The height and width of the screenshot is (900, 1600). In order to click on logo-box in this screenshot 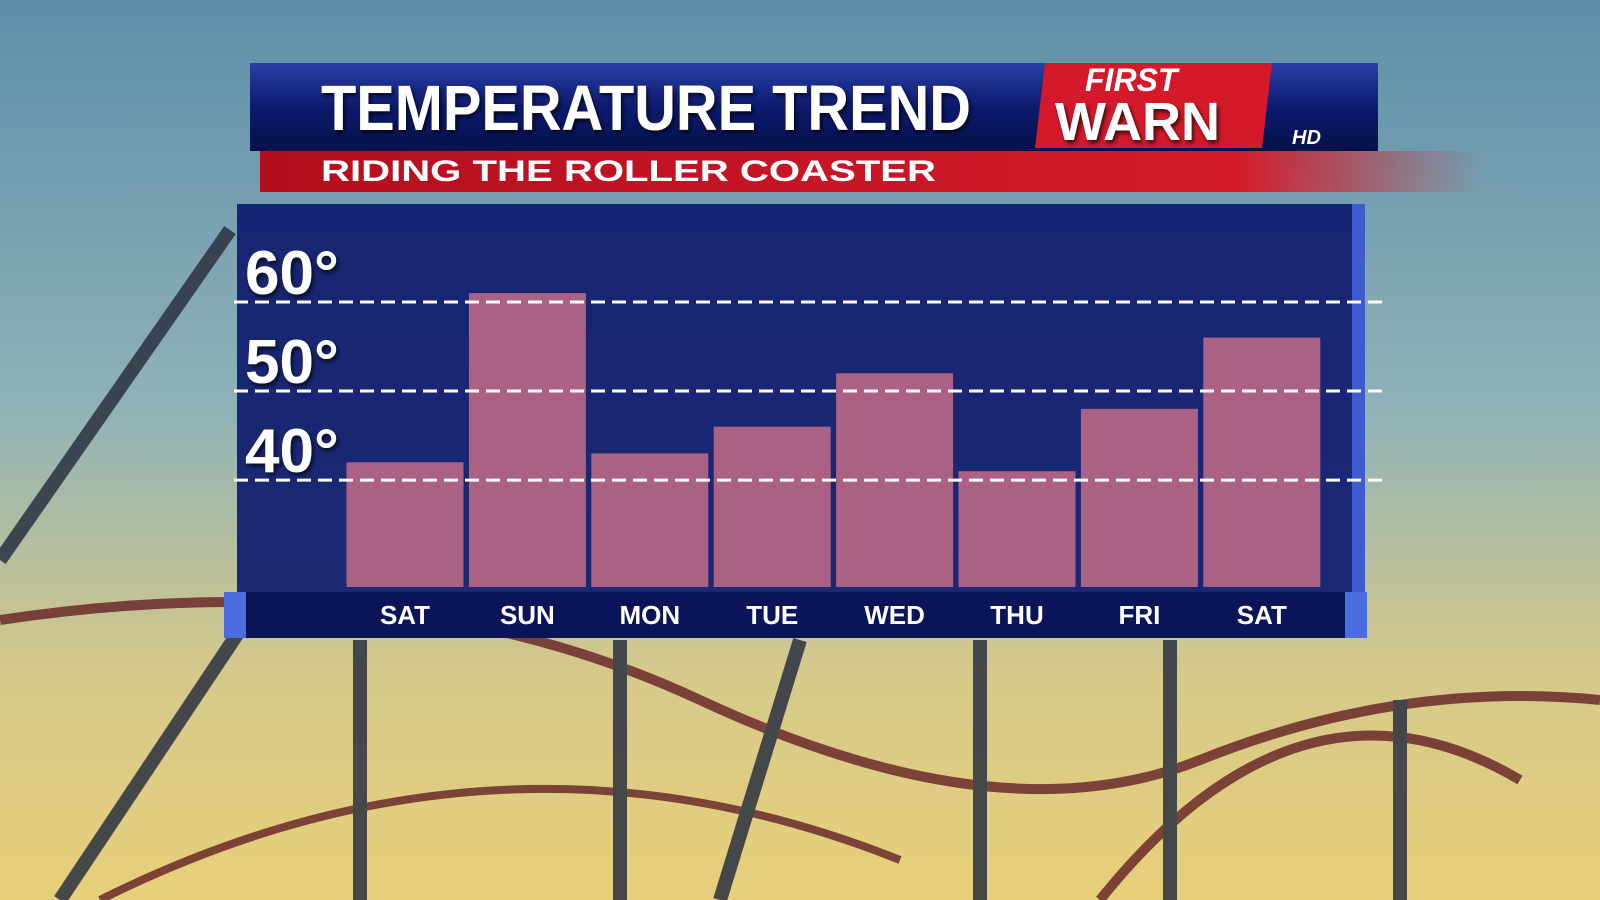, I will do `click(1153, 105)`.